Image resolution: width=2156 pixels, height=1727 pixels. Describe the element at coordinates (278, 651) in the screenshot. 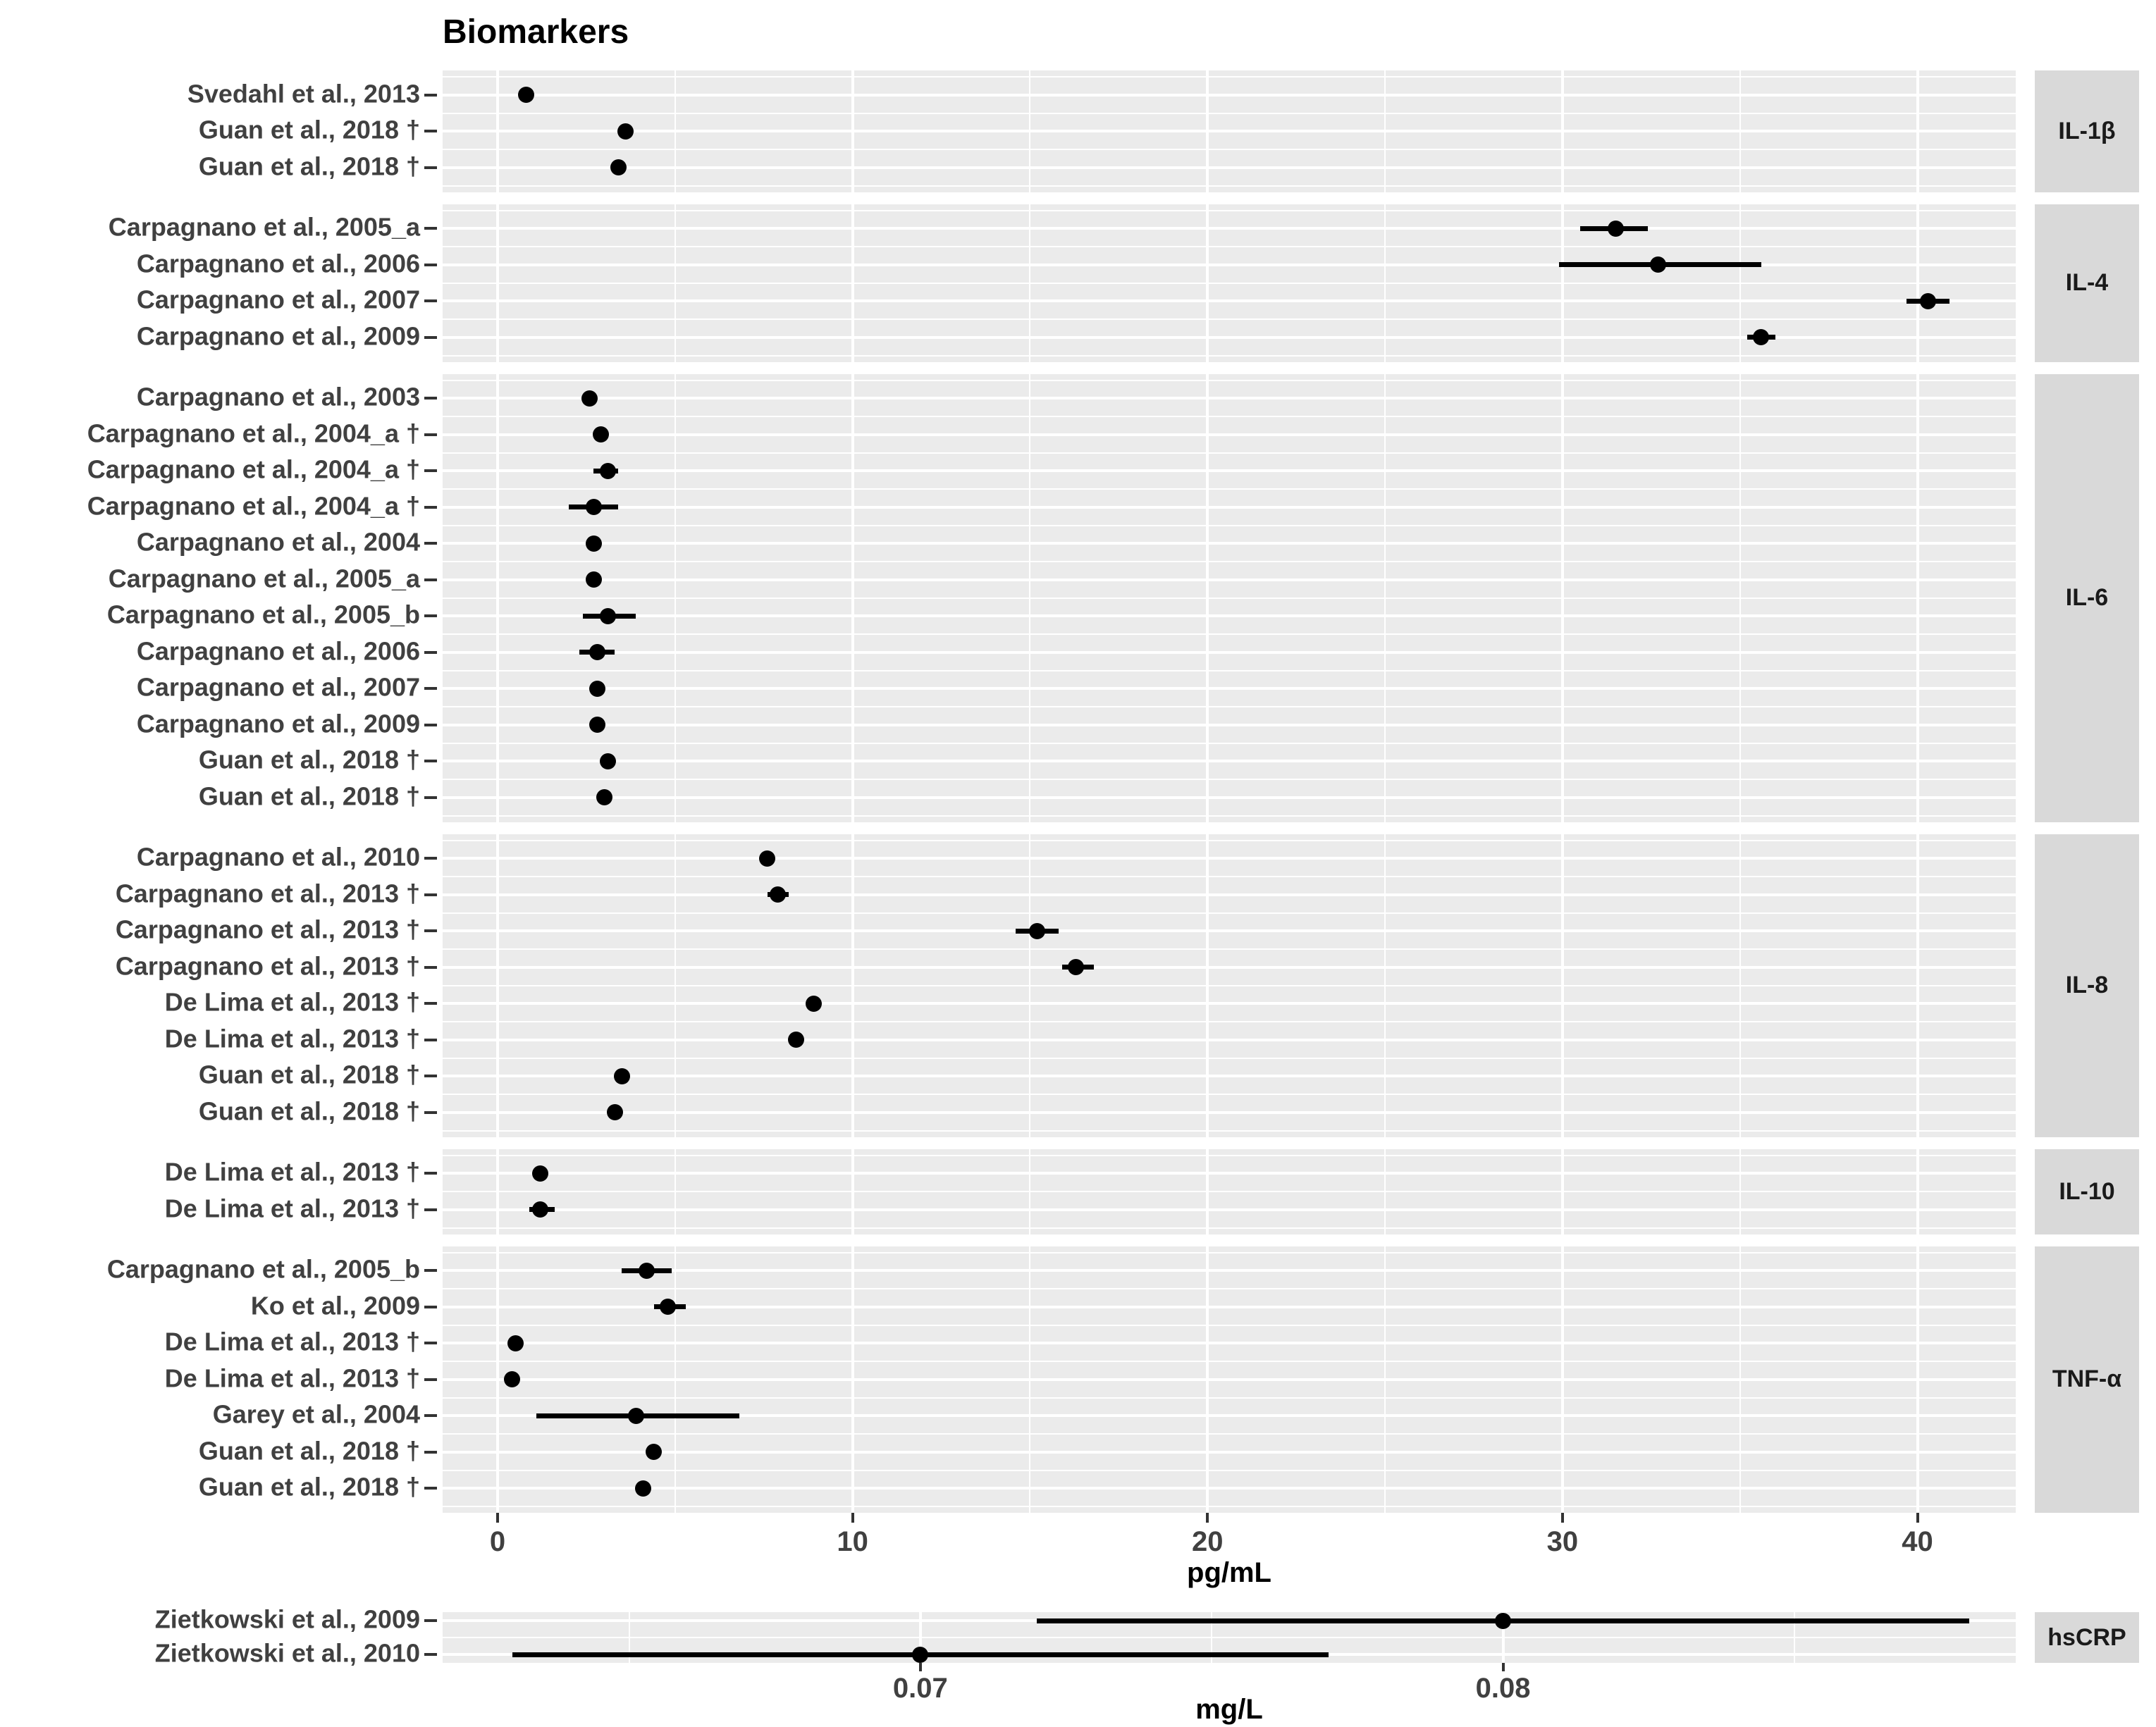

I see `study-label: Carpagnano et al., 2006` at that location.